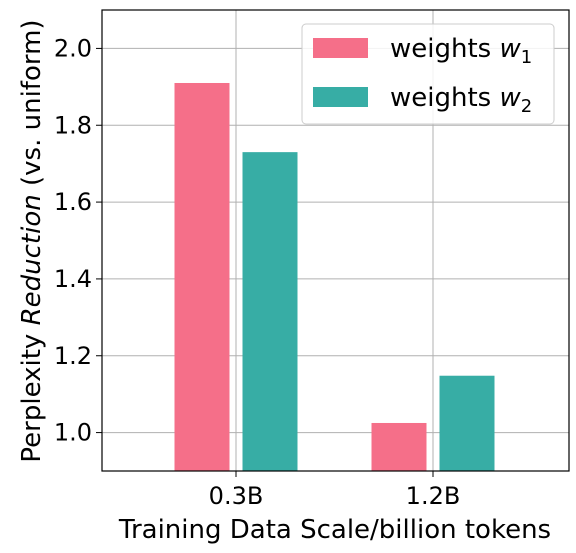  Describe the element at coordinates (399, 446) in the screenshot. I see `bar-1-1.2B` at that location.